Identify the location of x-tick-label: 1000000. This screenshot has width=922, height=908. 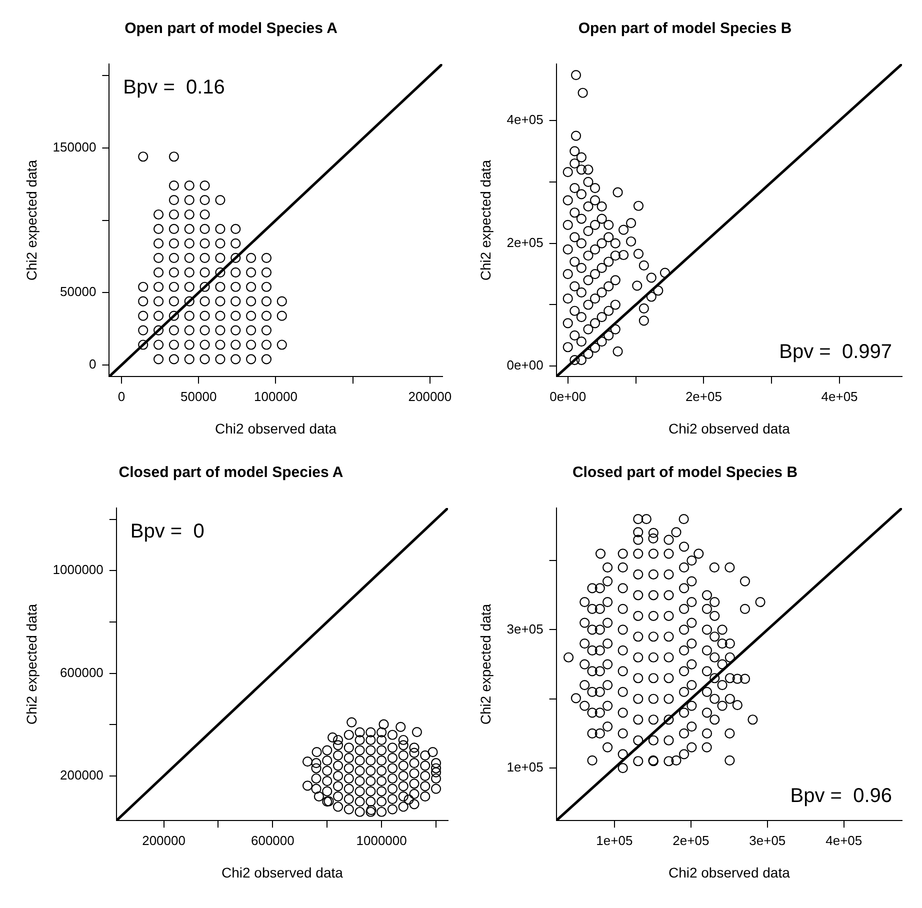
(381, 840).